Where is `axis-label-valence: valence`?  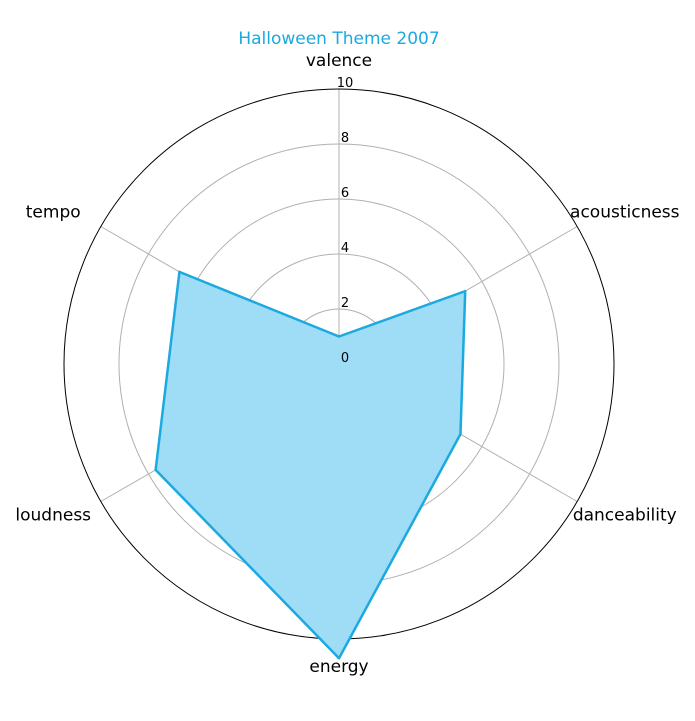
axis-label-valence: valence is located at coordinates (339, 61).